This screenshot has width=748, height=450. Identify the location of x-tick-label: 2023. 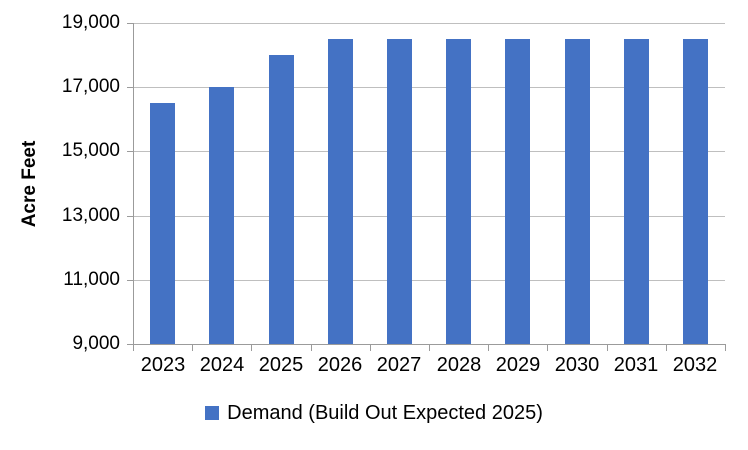
(163, 365).